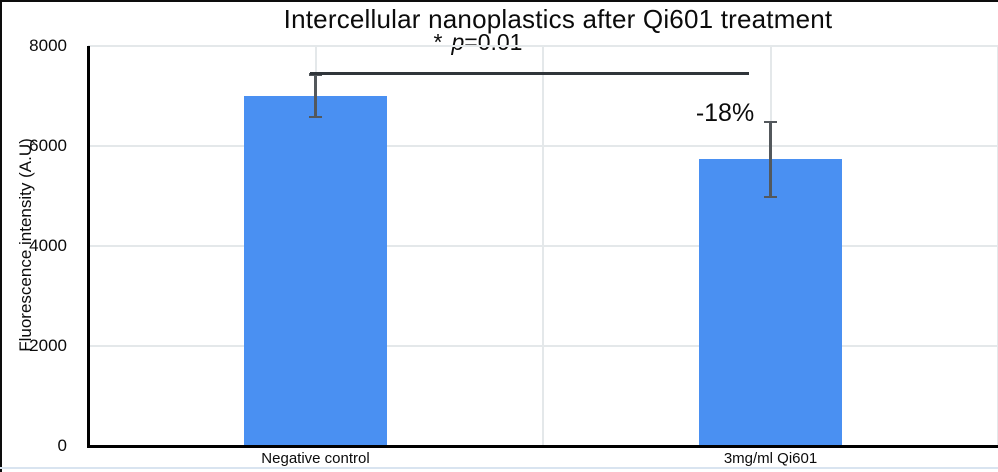 The image size is (998, 472). I want to click on significance-label: * p=0.01, so click(478, 42).